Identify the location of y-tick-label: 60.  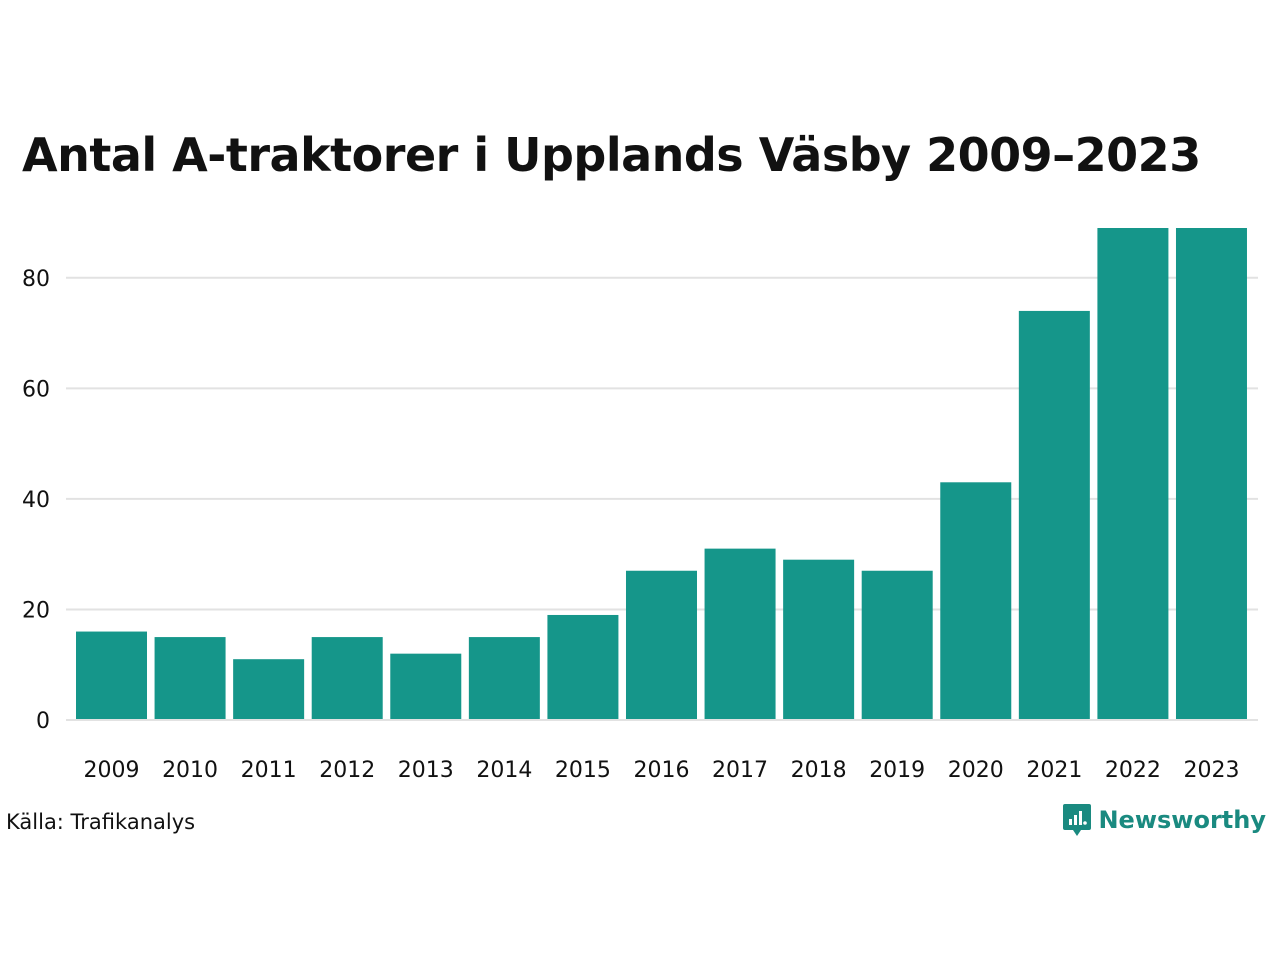
(36, 389).